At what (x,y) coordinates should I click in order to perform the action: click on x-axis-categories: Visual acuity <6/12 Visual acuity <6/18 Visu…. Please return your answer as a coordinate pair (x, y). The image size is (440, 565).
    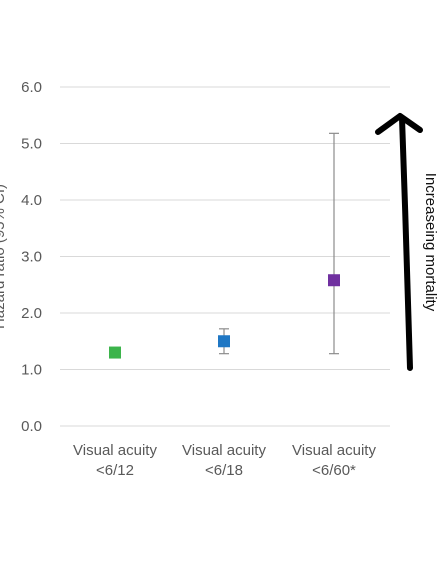
    Looking at the image, I should click on (224, 460).